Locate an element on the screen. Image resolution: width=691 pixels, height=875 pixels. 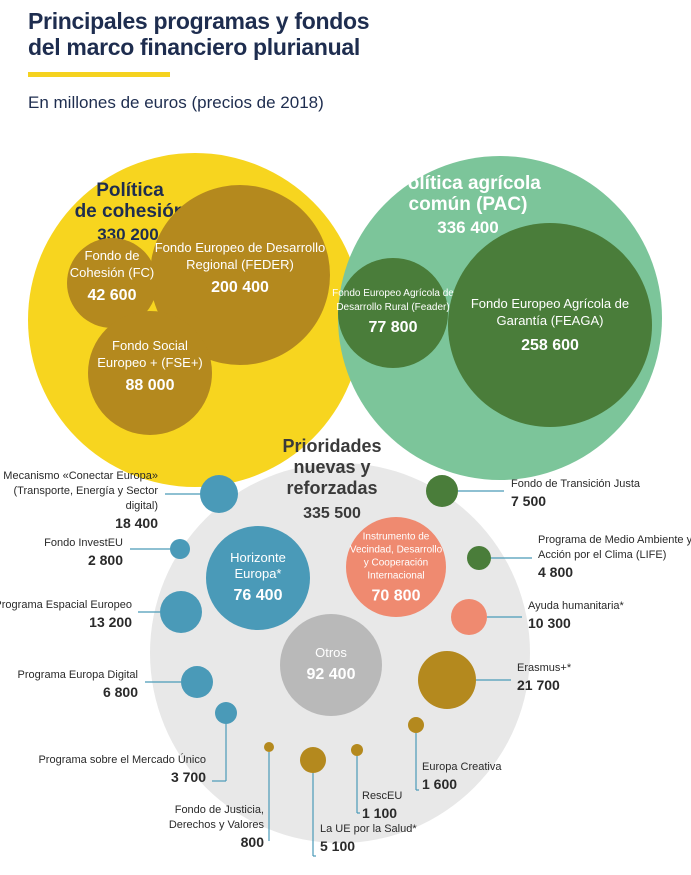
group-value-prioridades: 335 500 is located at coordinates (332, 513).